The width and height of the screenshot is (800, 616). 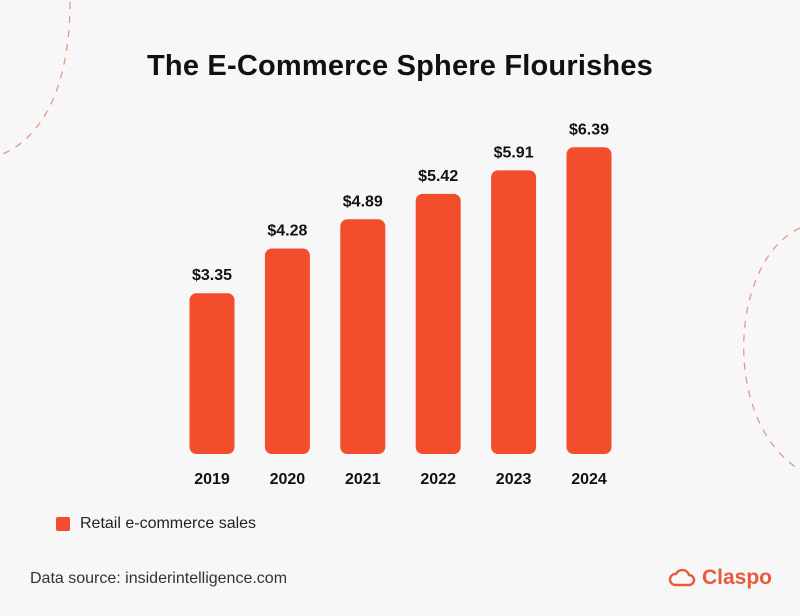 What do you see at coordinates (514, 152) in the screenshot?
I see `data-label-2023: $5.91` at bounding box center [514, 152].